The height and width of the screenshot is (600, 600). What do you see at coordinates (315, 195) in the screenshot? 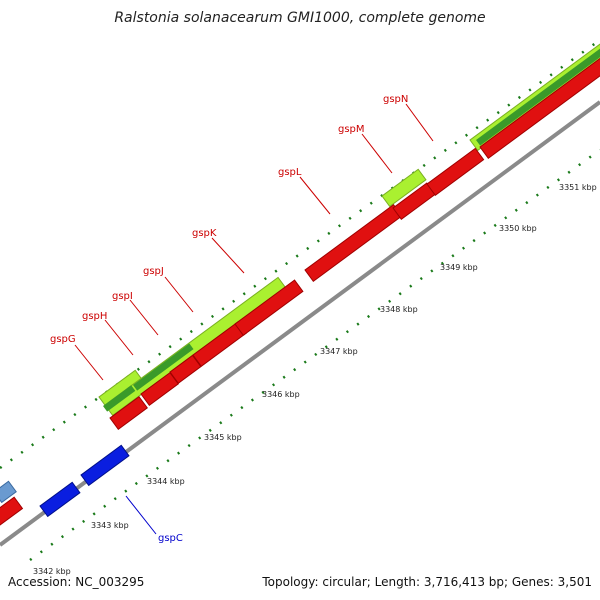
I see `gspL-leader` at bounding box center [315, 195].